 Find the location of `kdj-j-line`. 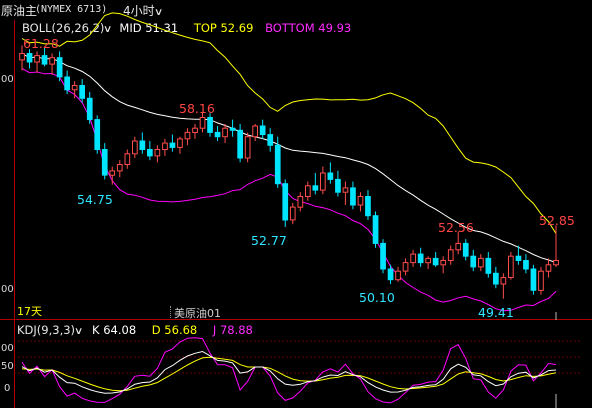

kdj-j-line is located at coordinates (289, 370).